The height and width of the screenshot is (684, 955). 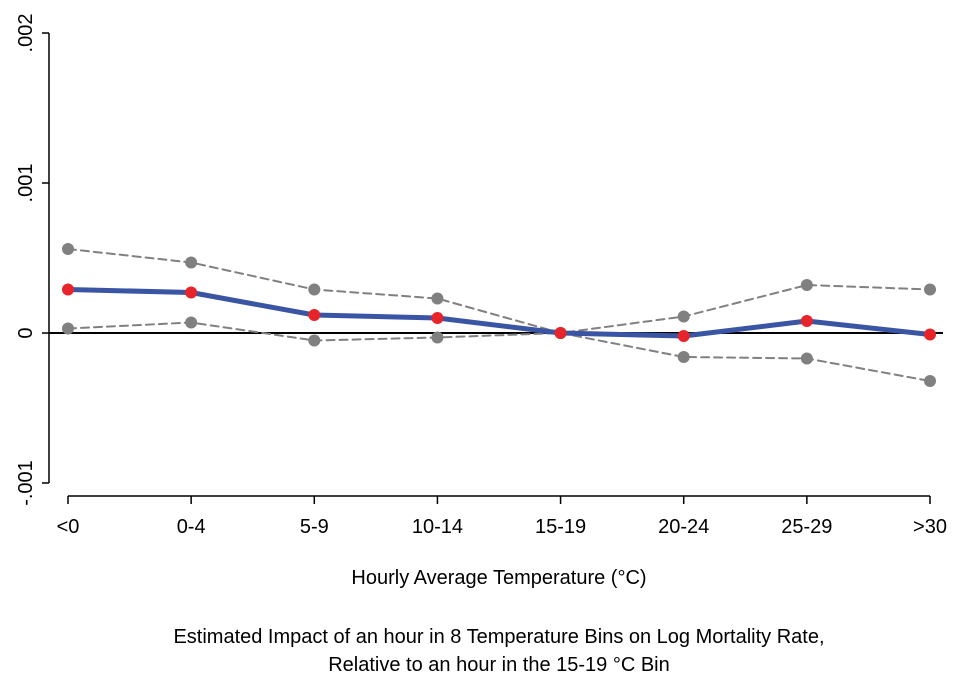 What do you see at coordinates (26, 332) in the screenshot?
I see `y-tick-label: 0` at bounding box center [26, 332].